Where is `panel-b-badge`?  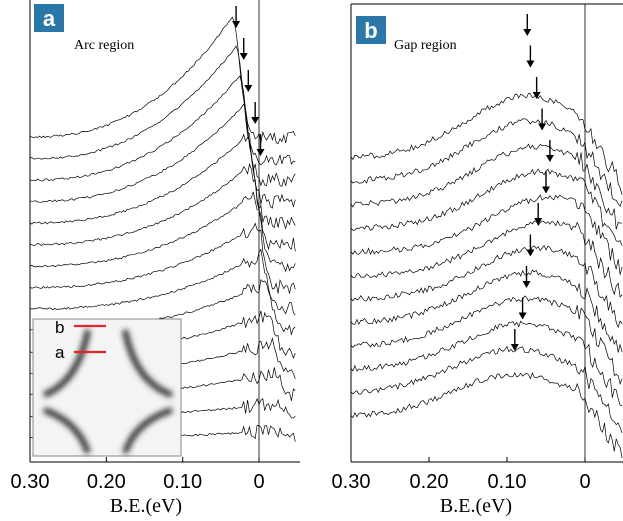 panel-b-badge is located at coordinates (371, 30).